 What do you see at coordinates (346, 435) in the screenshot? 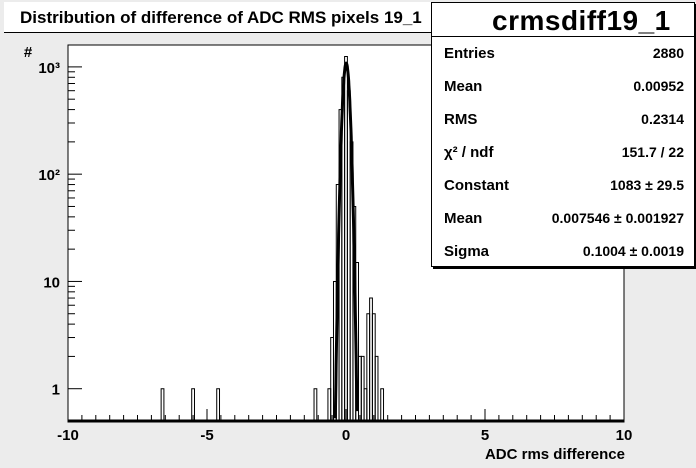
I see `x-tick-label: 0` at bounding box center [346, 435].